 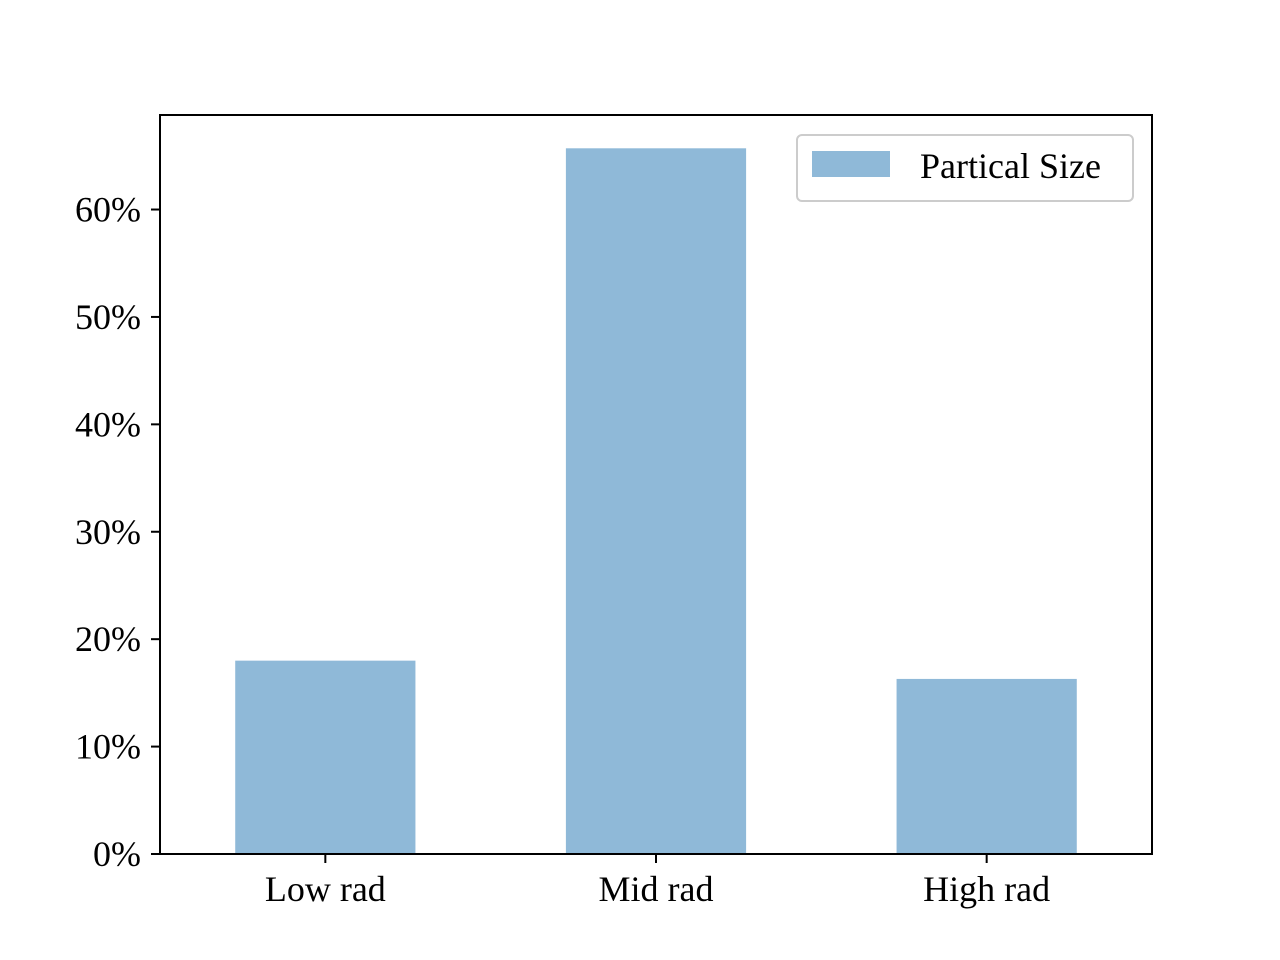 What do you see at coordinates (108, 317) in the screenshot?
I see `y-tick-label: 50%` at bounding box center [108, 317].